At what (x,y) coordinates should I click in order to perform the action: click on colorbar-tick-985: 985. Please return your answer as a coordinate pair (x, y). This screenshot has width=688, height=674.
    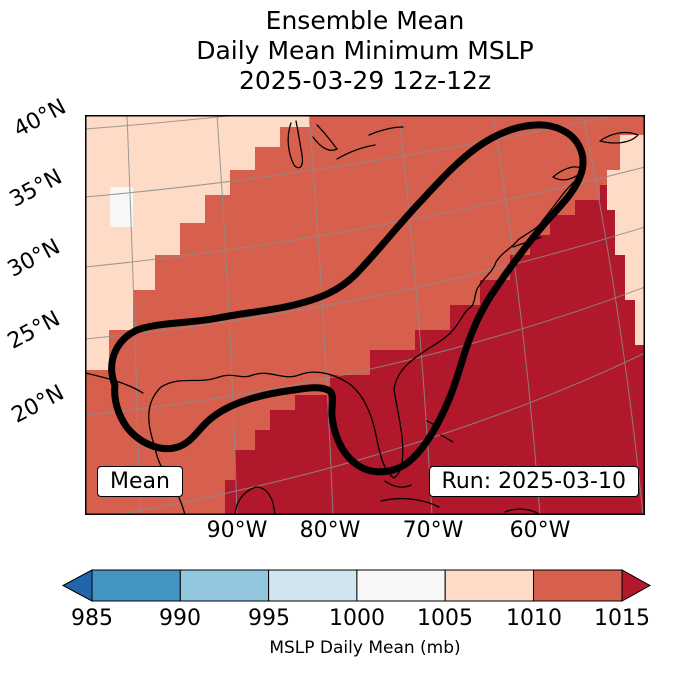
    Looking at the image, I should click on (92, 618).